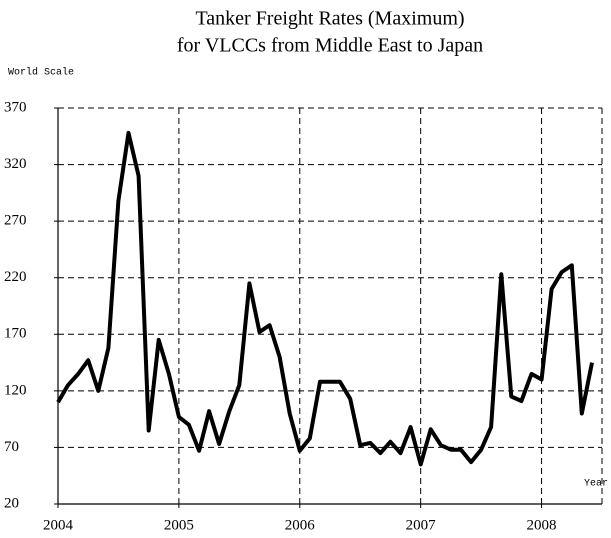  What do you see at coordinates (15, 334) in the screenshot?
I see `y-tick-label: 170` at bounding box center [15, 334].